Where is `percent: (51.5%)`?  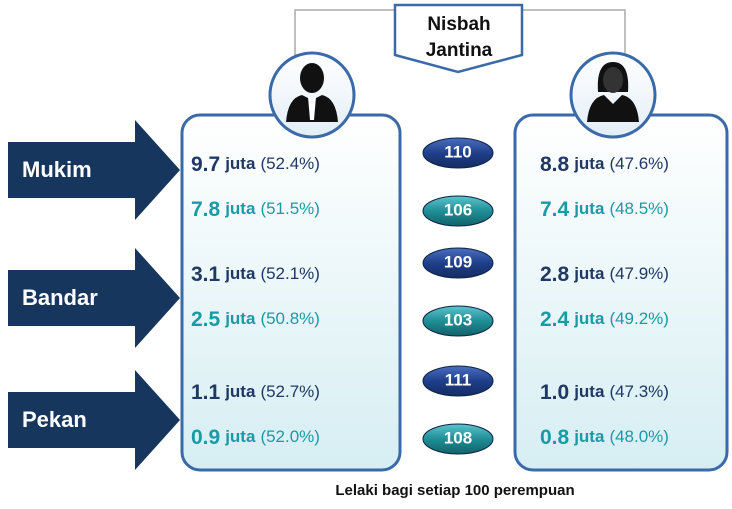
percent: (51.5%) is located at coordinates (290, 208).